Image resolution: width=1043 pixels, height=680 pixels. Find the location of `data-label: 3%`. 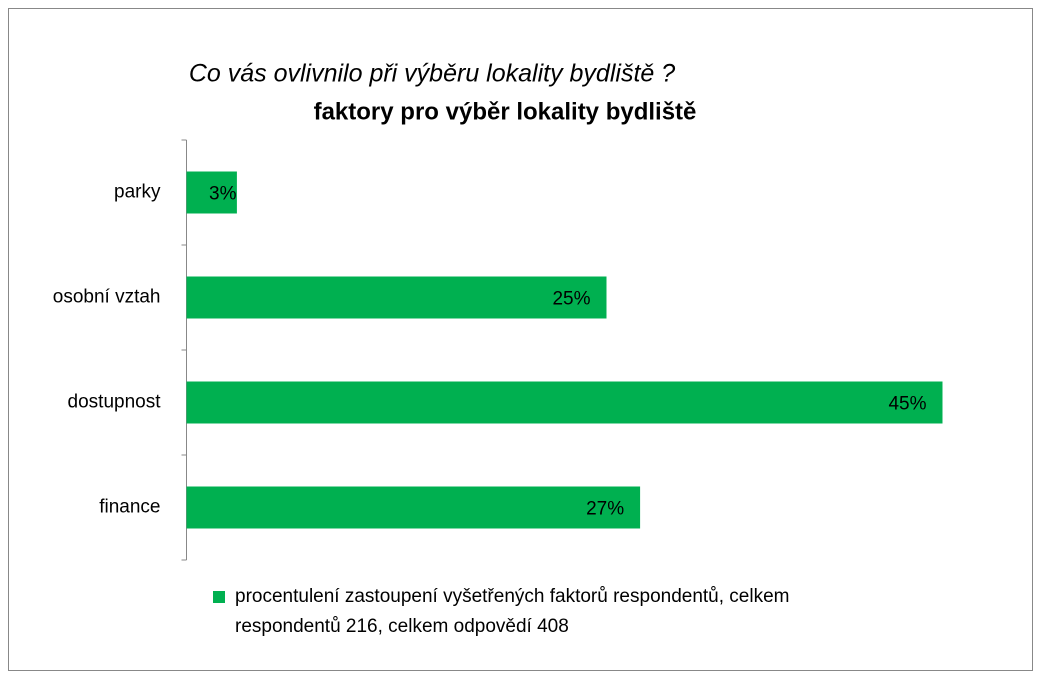

data-label: 3% is located at coordinates (223, 194).